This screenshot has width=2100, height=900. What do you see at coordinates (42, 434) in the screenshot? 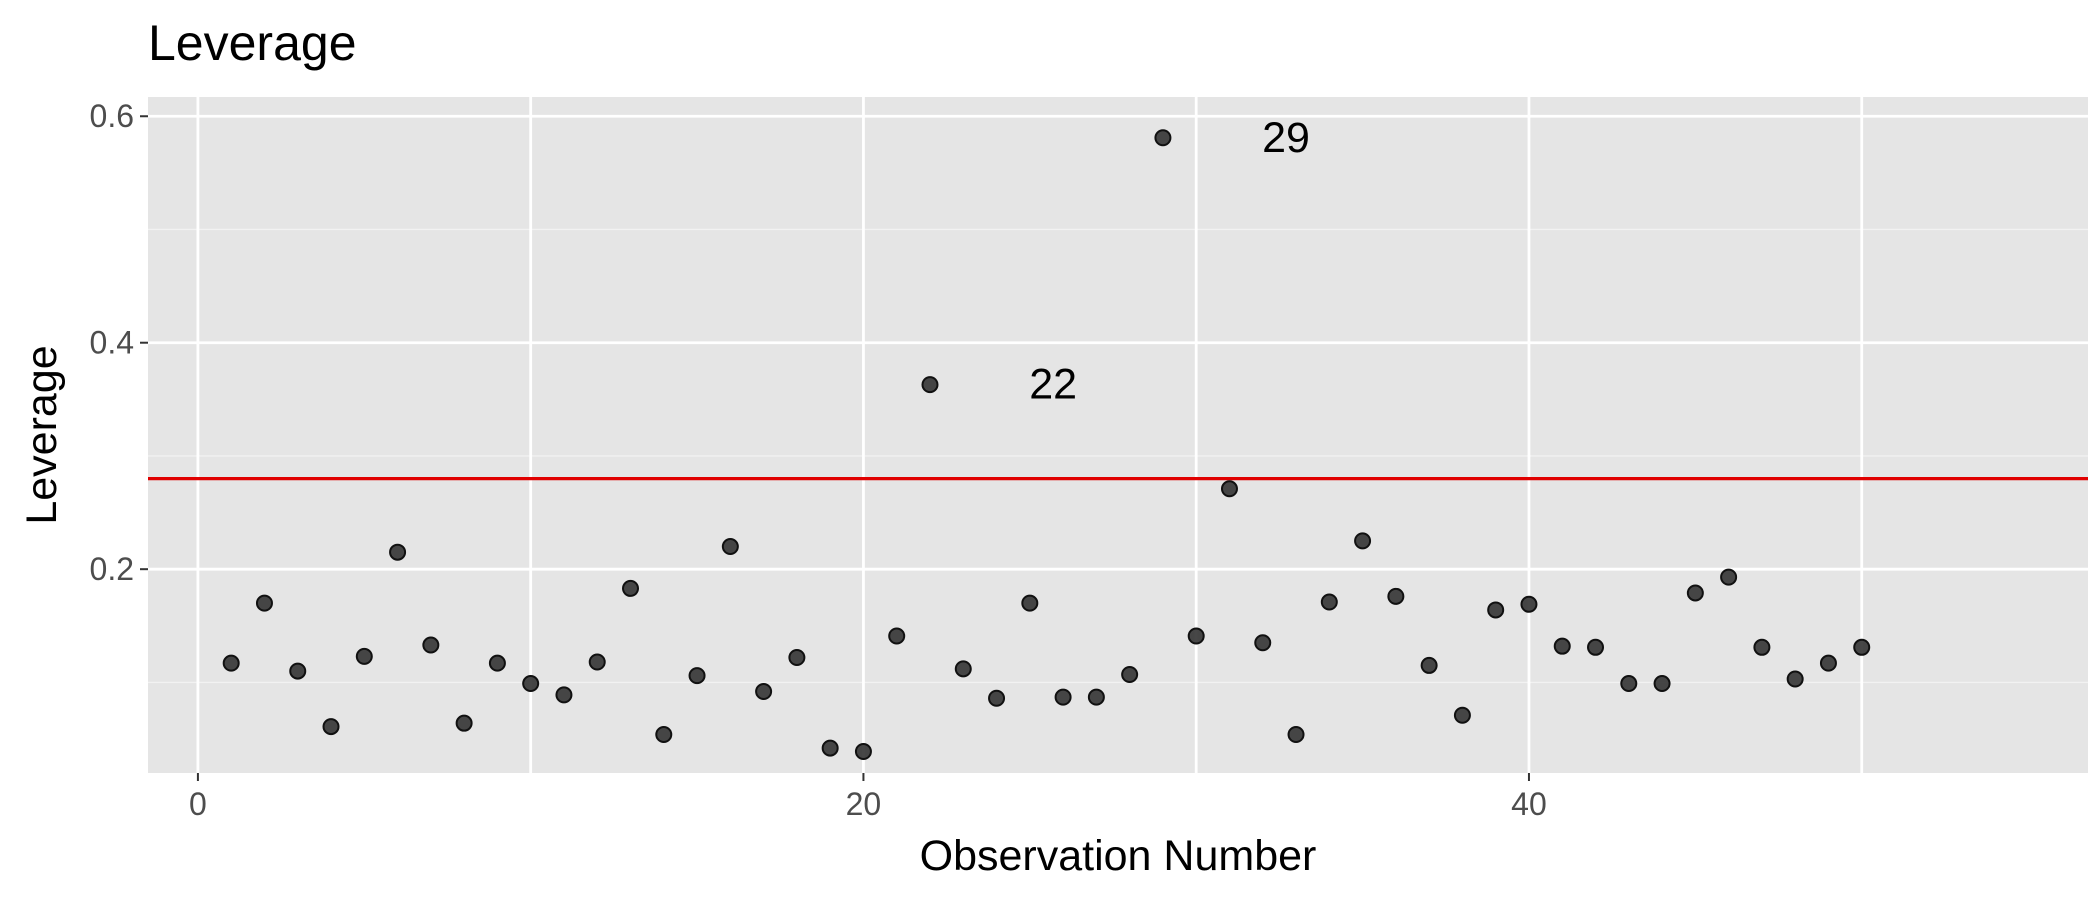
I see `y-axis-title: Leverage` at bounding box center [42, 434].